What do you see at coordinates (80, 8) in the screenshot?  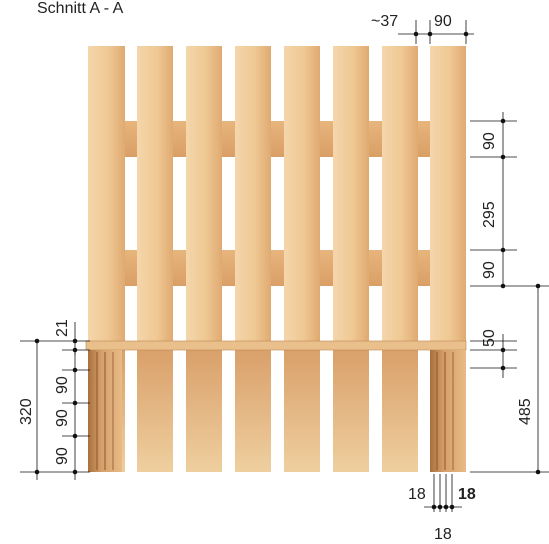 I see `drawing-title: Schnitt A - A` at bounding box center [80, 8].